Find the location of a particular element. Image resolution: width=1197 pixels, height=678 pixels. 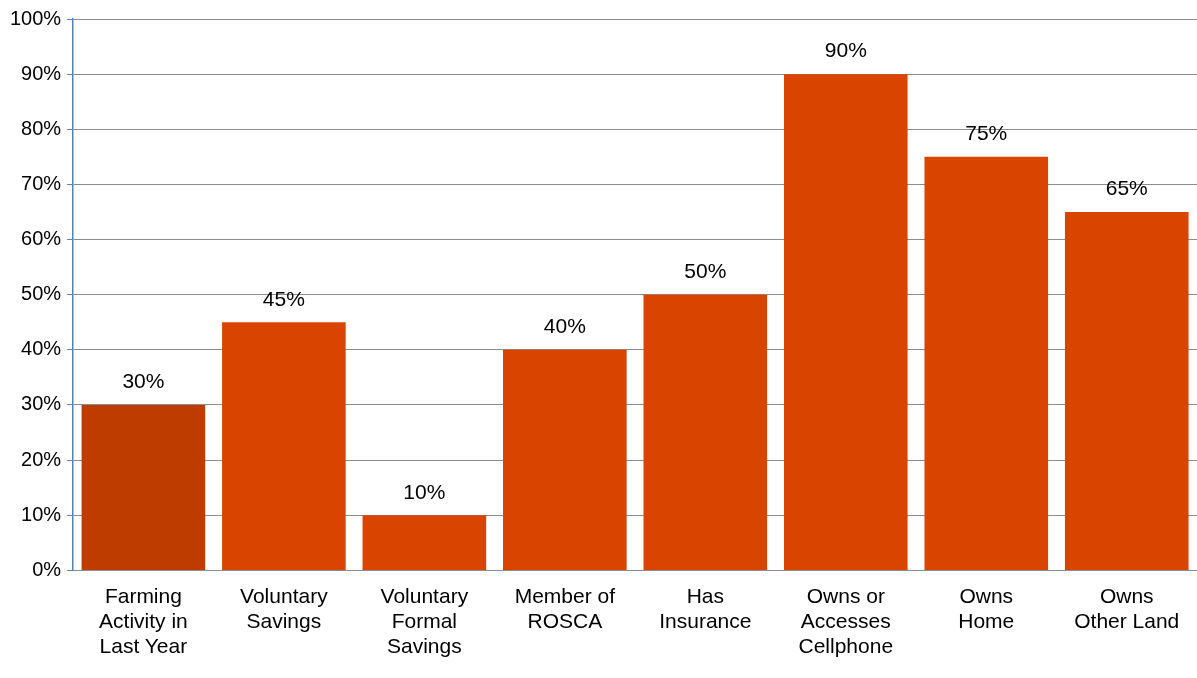

x-tick-label: Has Insurance is located at coordinates (705, 607).